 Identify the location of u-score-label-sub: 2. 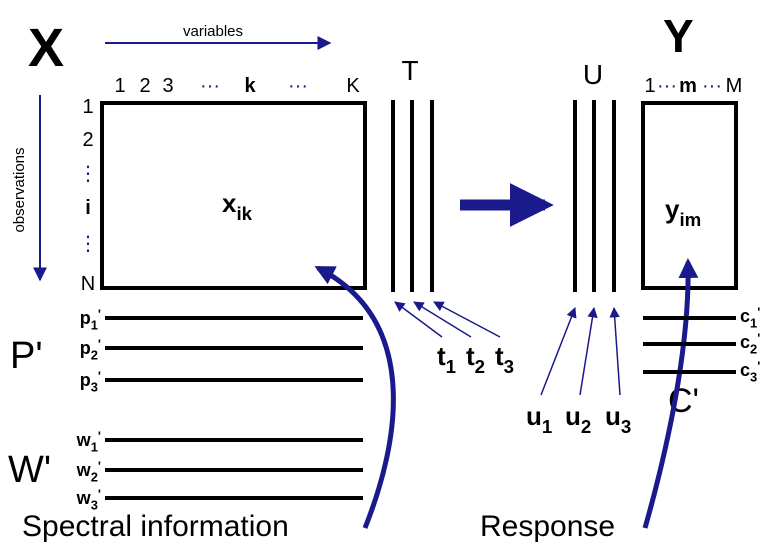
(586, 426).